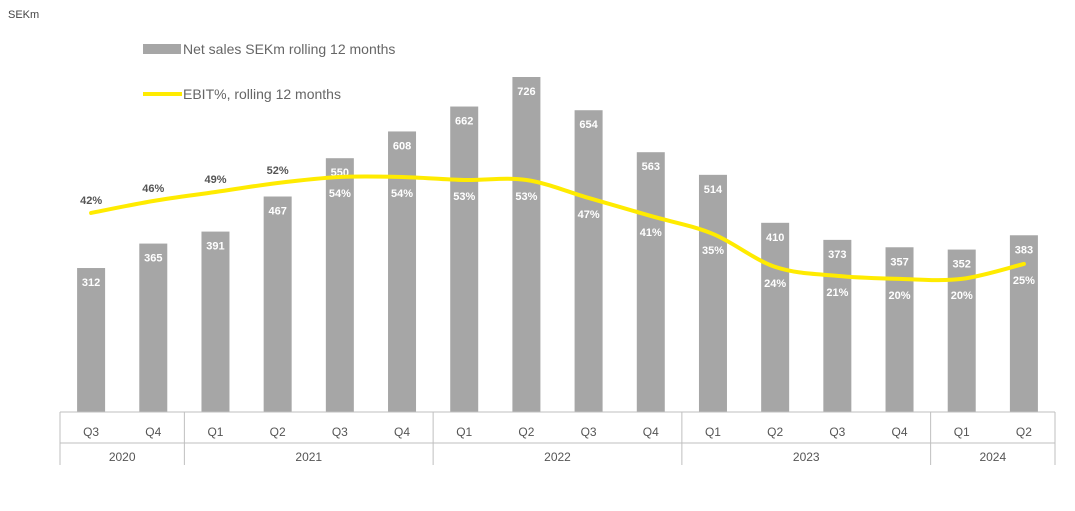 This screenshot has height=511, width=1075. I want to click on ebit-value-label: 46%, so click(153, 189).